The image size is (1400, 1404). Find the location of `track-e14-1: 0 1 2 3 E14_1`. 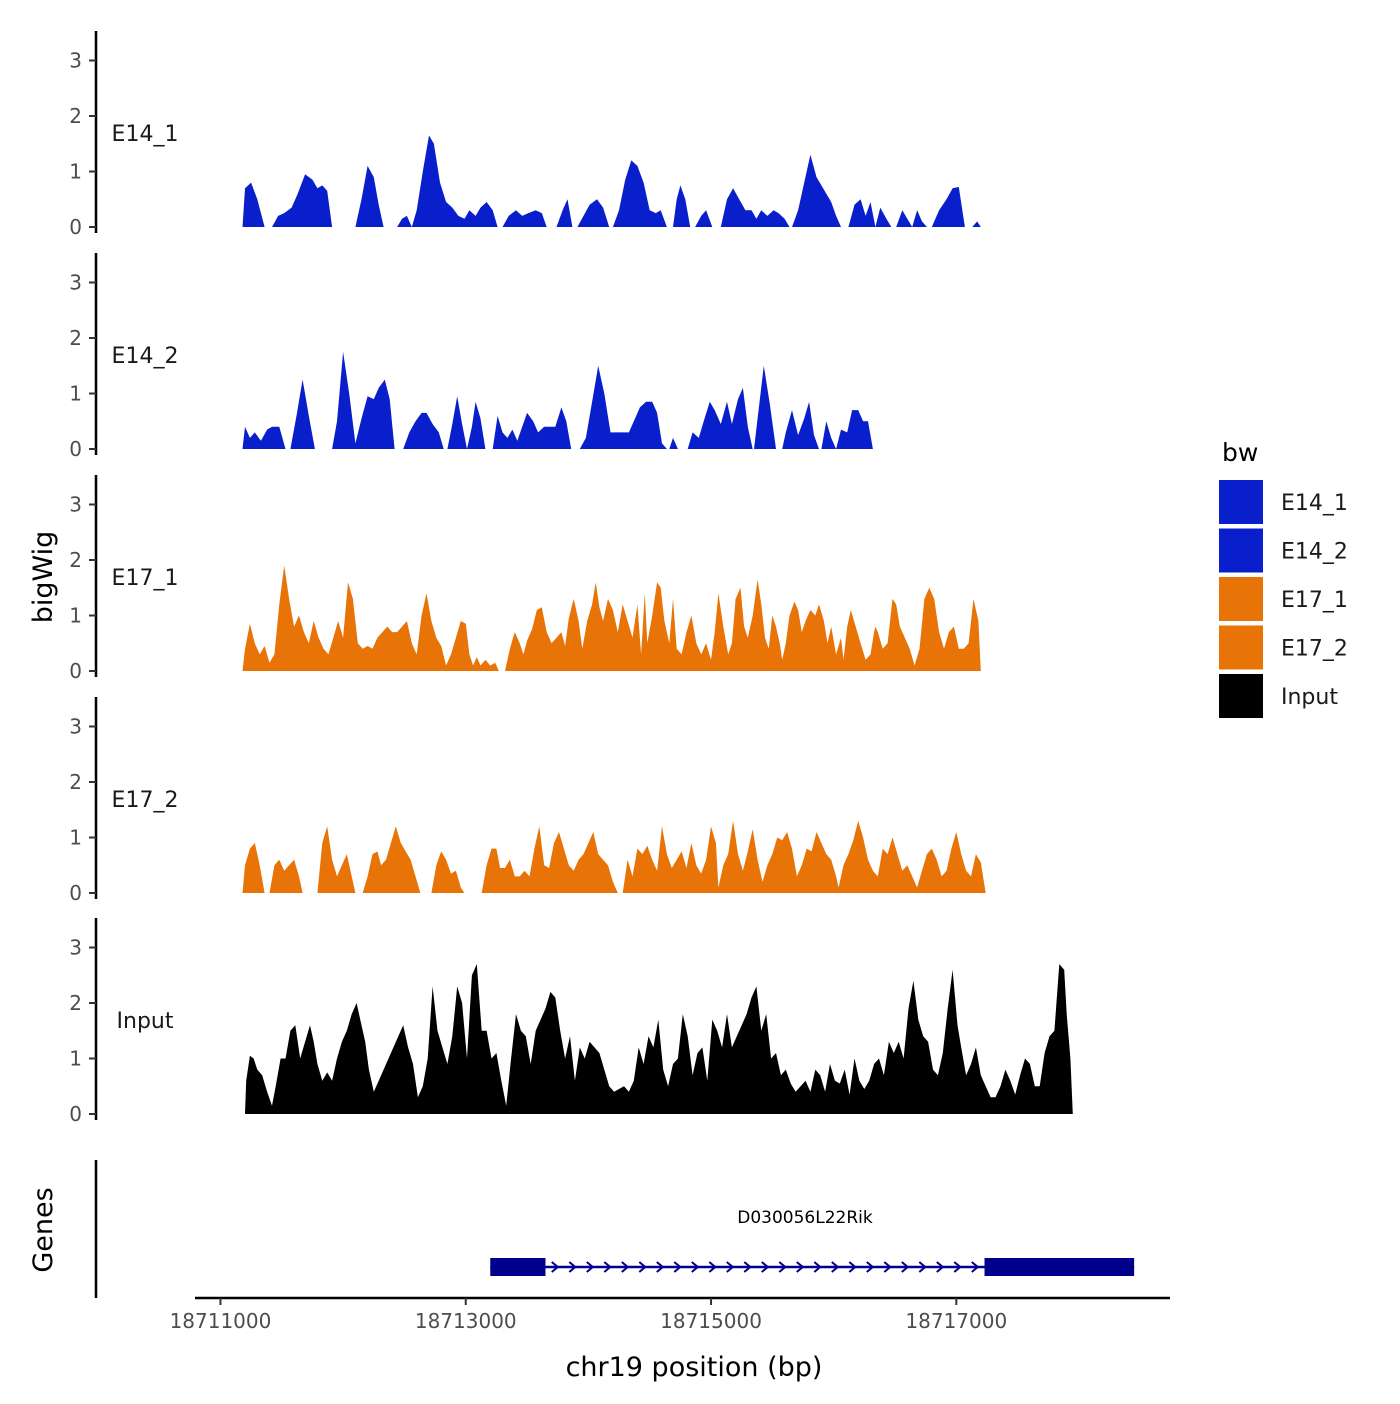

track-e14-1: 0 1 2 3 E14_1 is located at coordinates (525, 135).